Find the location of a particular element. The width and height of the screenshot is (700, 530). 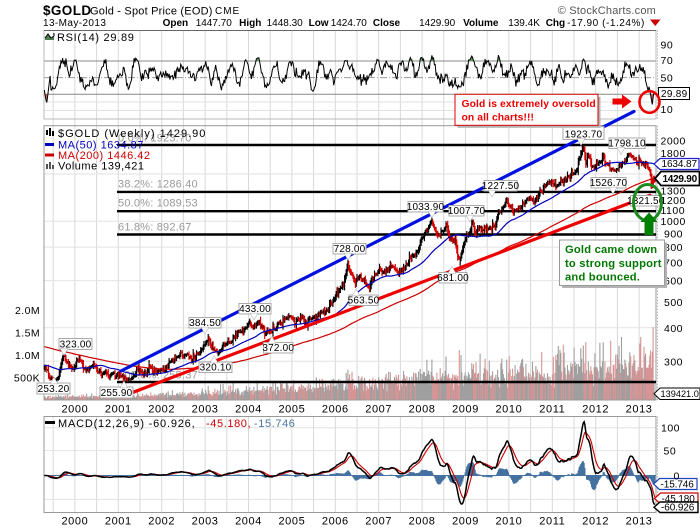

svg-text: to strong support is located at coordinates (613, 264).